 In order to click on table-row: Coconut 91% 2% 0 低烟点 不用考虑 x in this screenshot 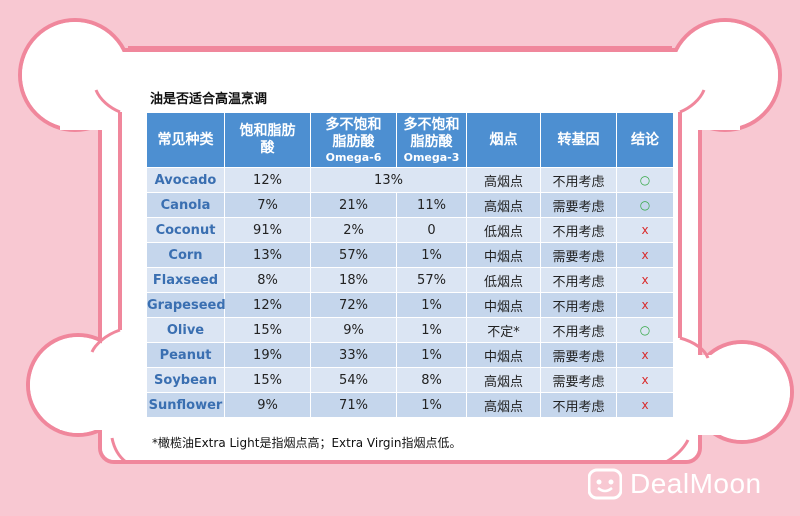, I will do `click(410, 230)`.